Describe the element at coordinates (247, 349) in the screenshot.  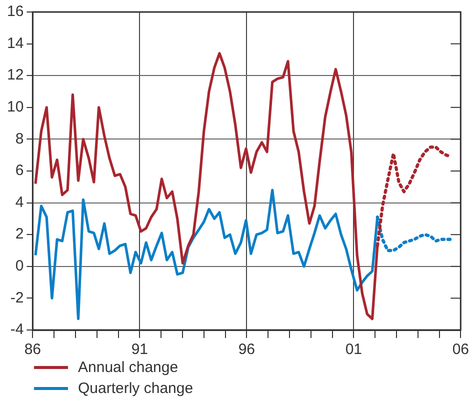
I see `x-tick-label: 96` at that location.